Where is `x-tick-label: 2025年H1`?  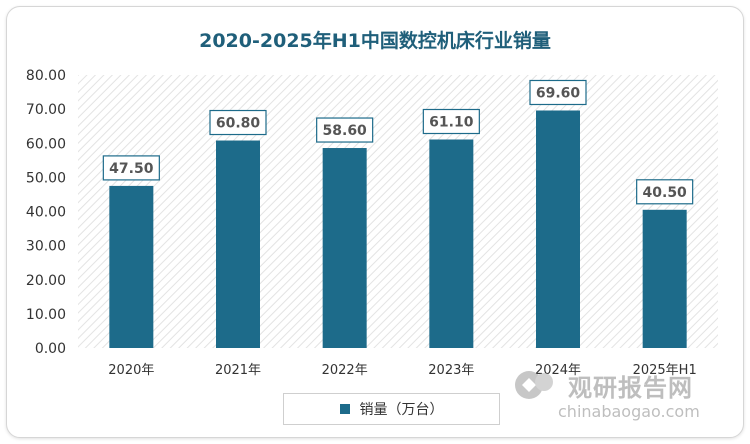
x-tick-label: 2025年H1 is located at coordinates (665, 370).